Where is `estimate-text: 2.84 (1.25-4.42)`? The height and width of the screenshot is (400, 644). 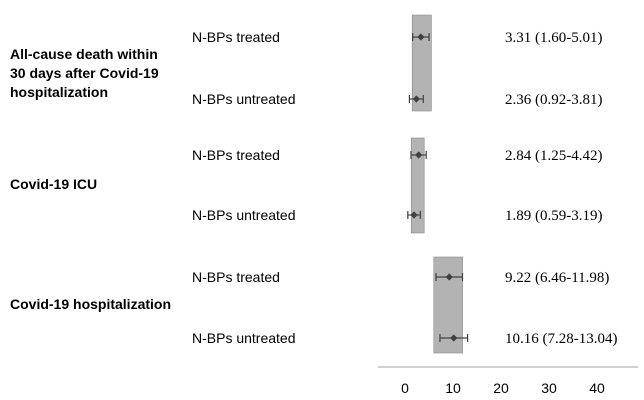
estimate-text: 2.84 (1.25-4.42) is located at coordinates (554, 156).